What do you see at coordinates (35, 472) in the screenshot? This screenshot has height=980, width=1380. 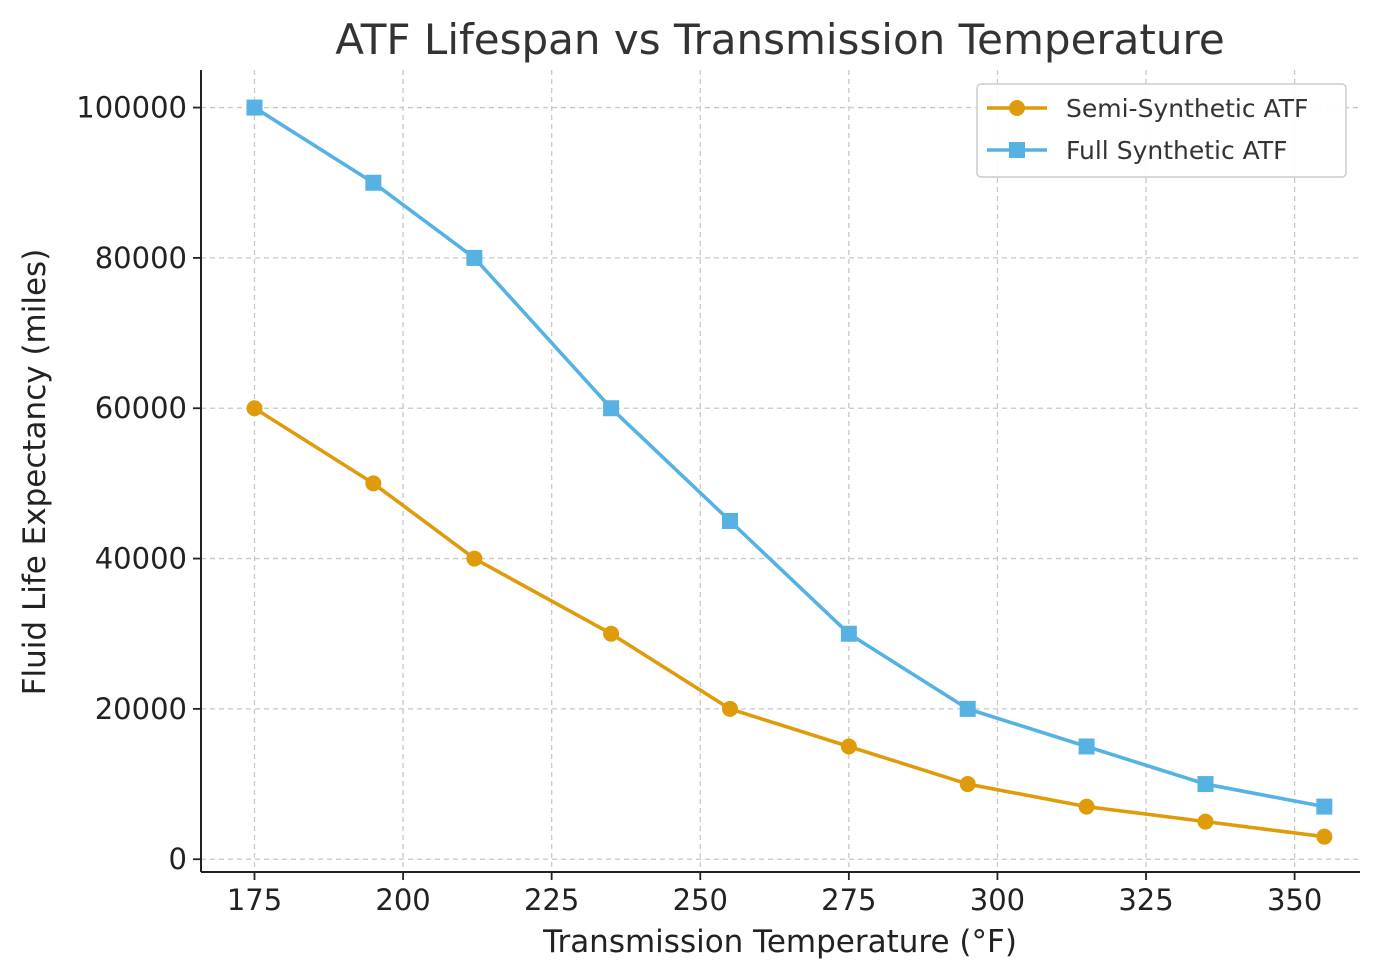 I see `y-axis-label: Fluid Life Expectancy (miles)` at bounding box center [35, 472].